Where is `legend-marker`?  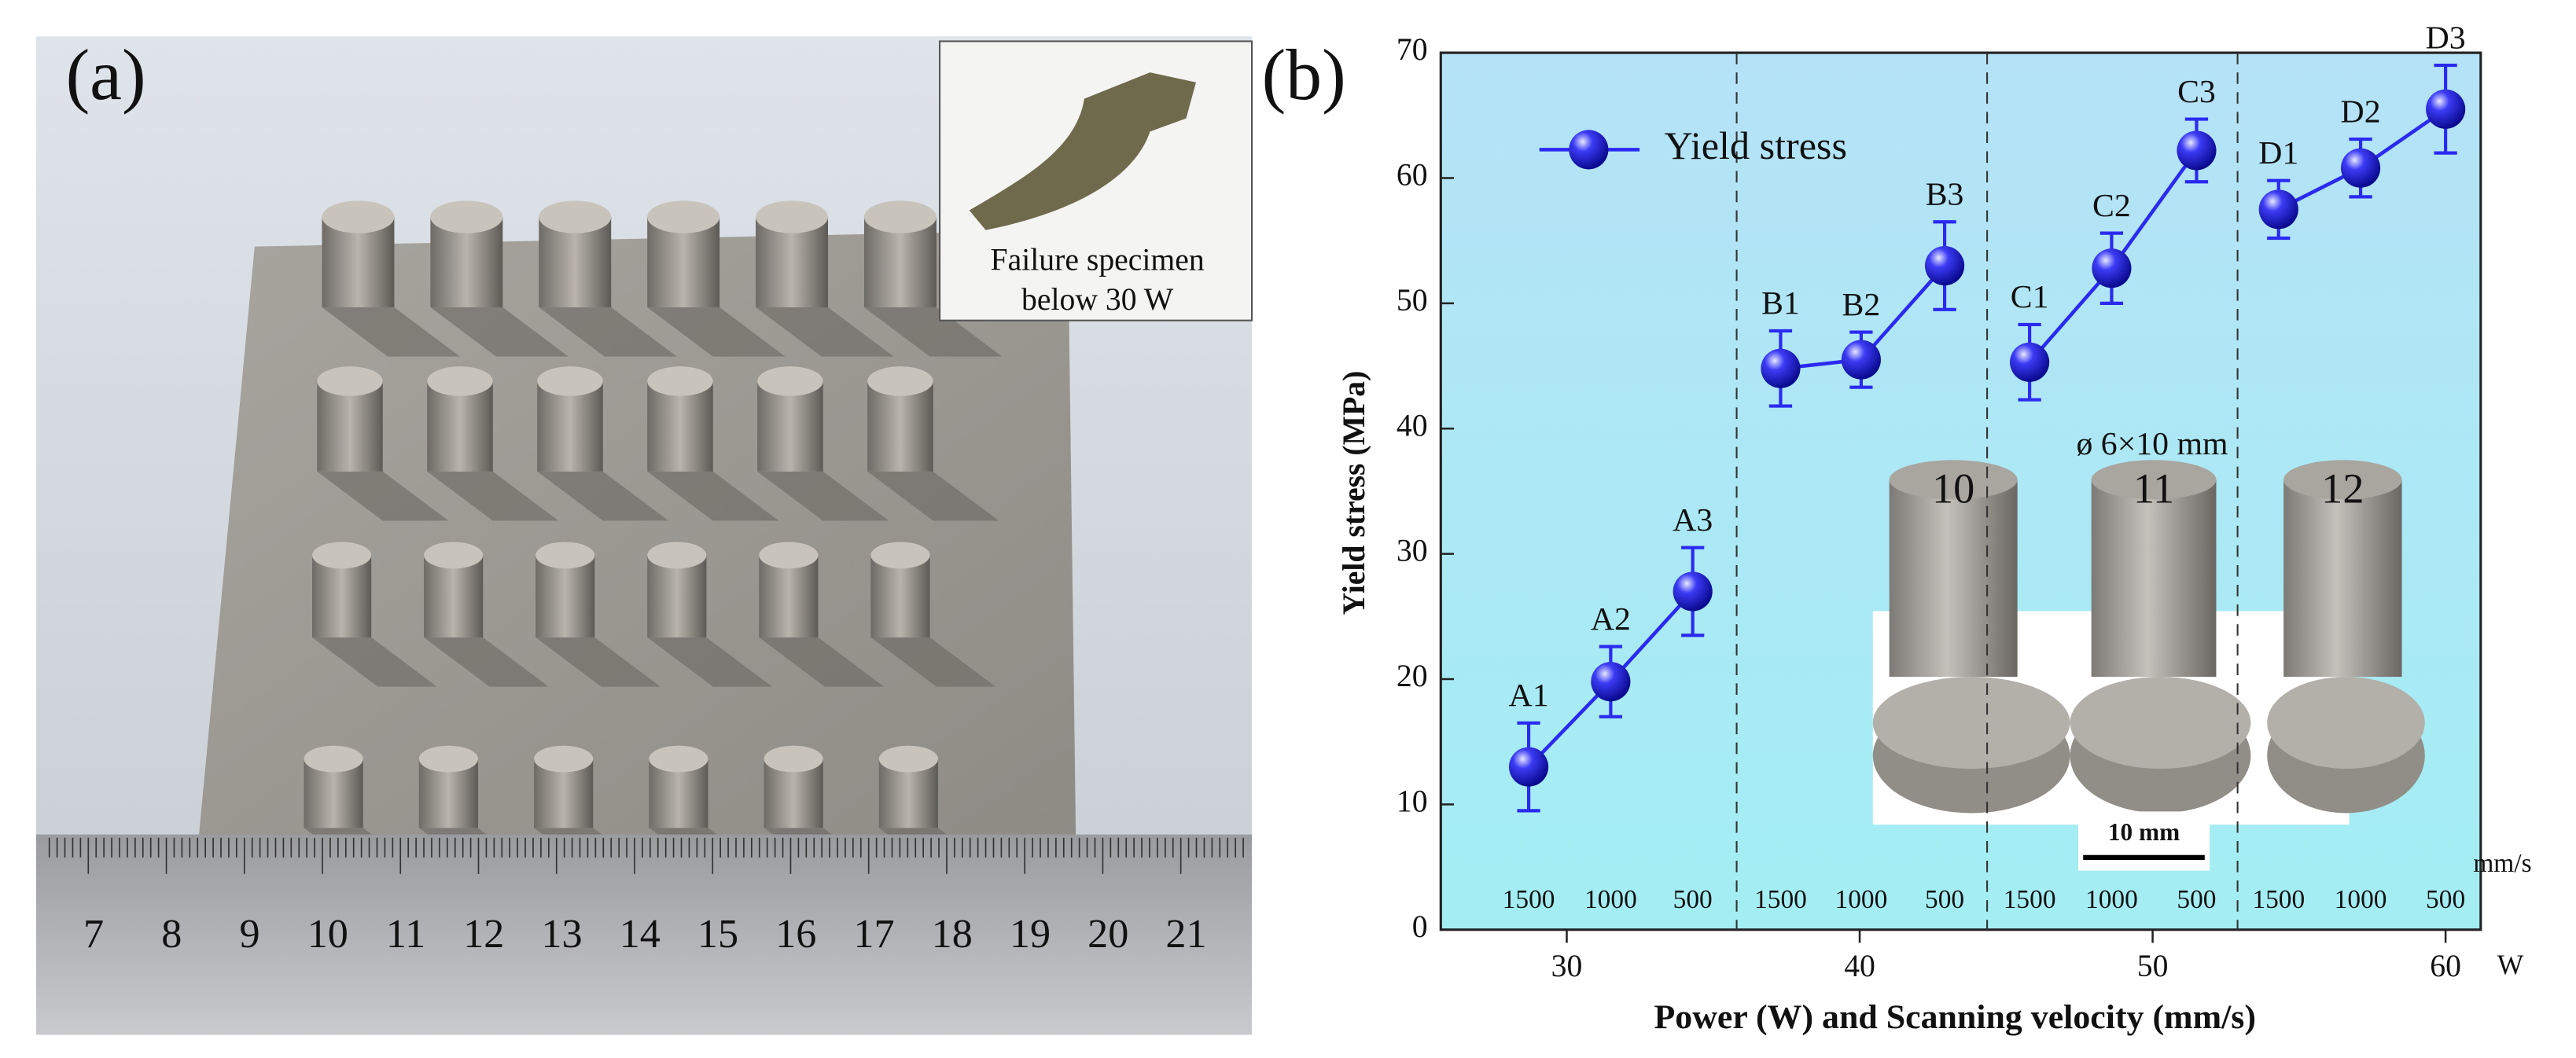 legend-marker is located at coordinates (1589, 150).